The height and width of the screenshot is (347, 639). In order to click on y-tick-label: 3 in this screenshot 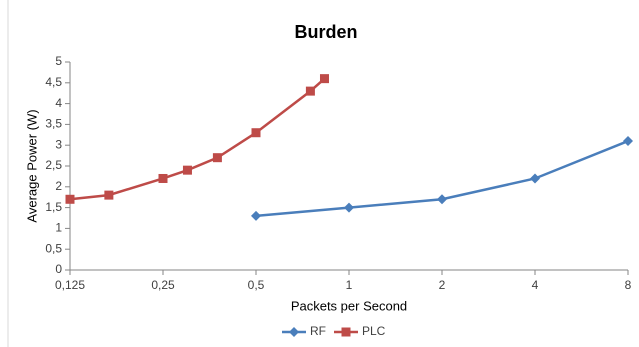, I will do `click(58, 144)`.